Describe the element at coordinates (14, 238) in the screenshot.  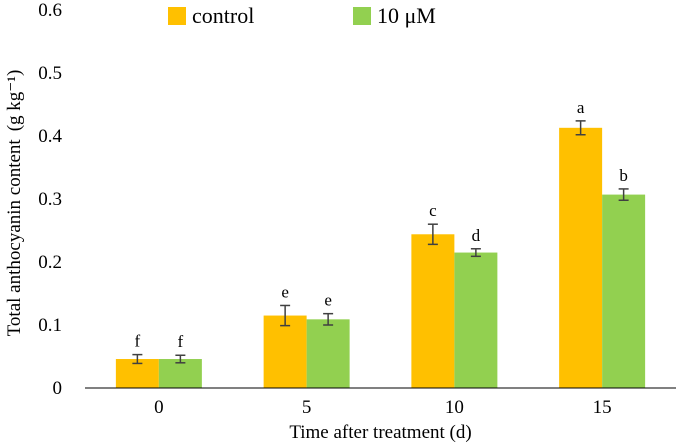
I see `y-axis-title-text: Total anthocyanin content` at that location.